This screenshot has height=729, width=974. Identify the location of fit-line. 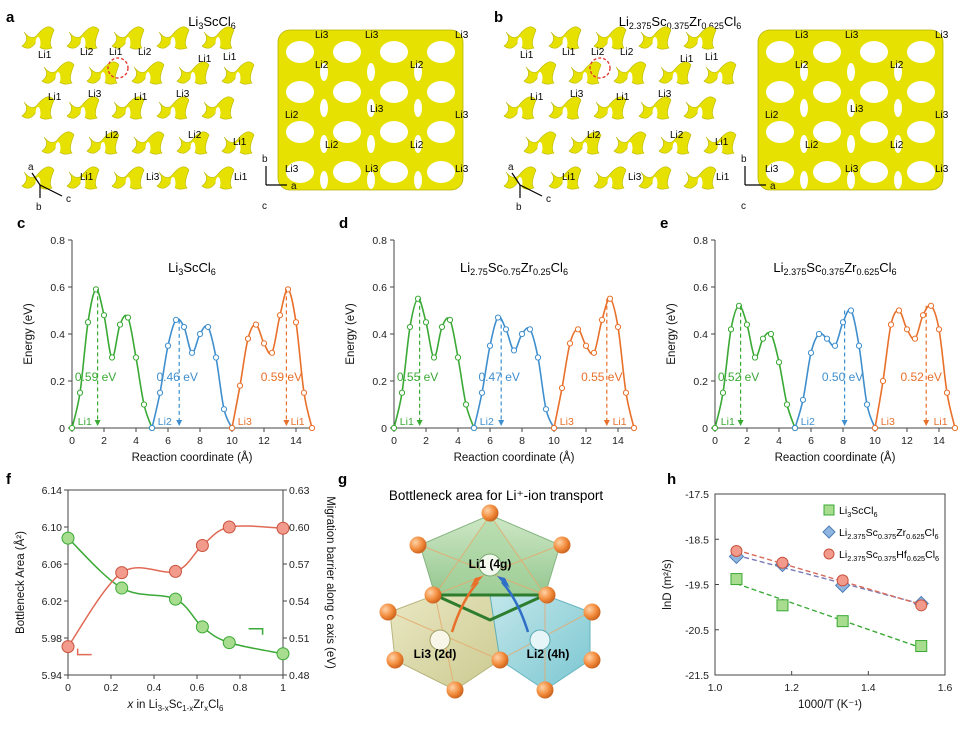
(829, 615).